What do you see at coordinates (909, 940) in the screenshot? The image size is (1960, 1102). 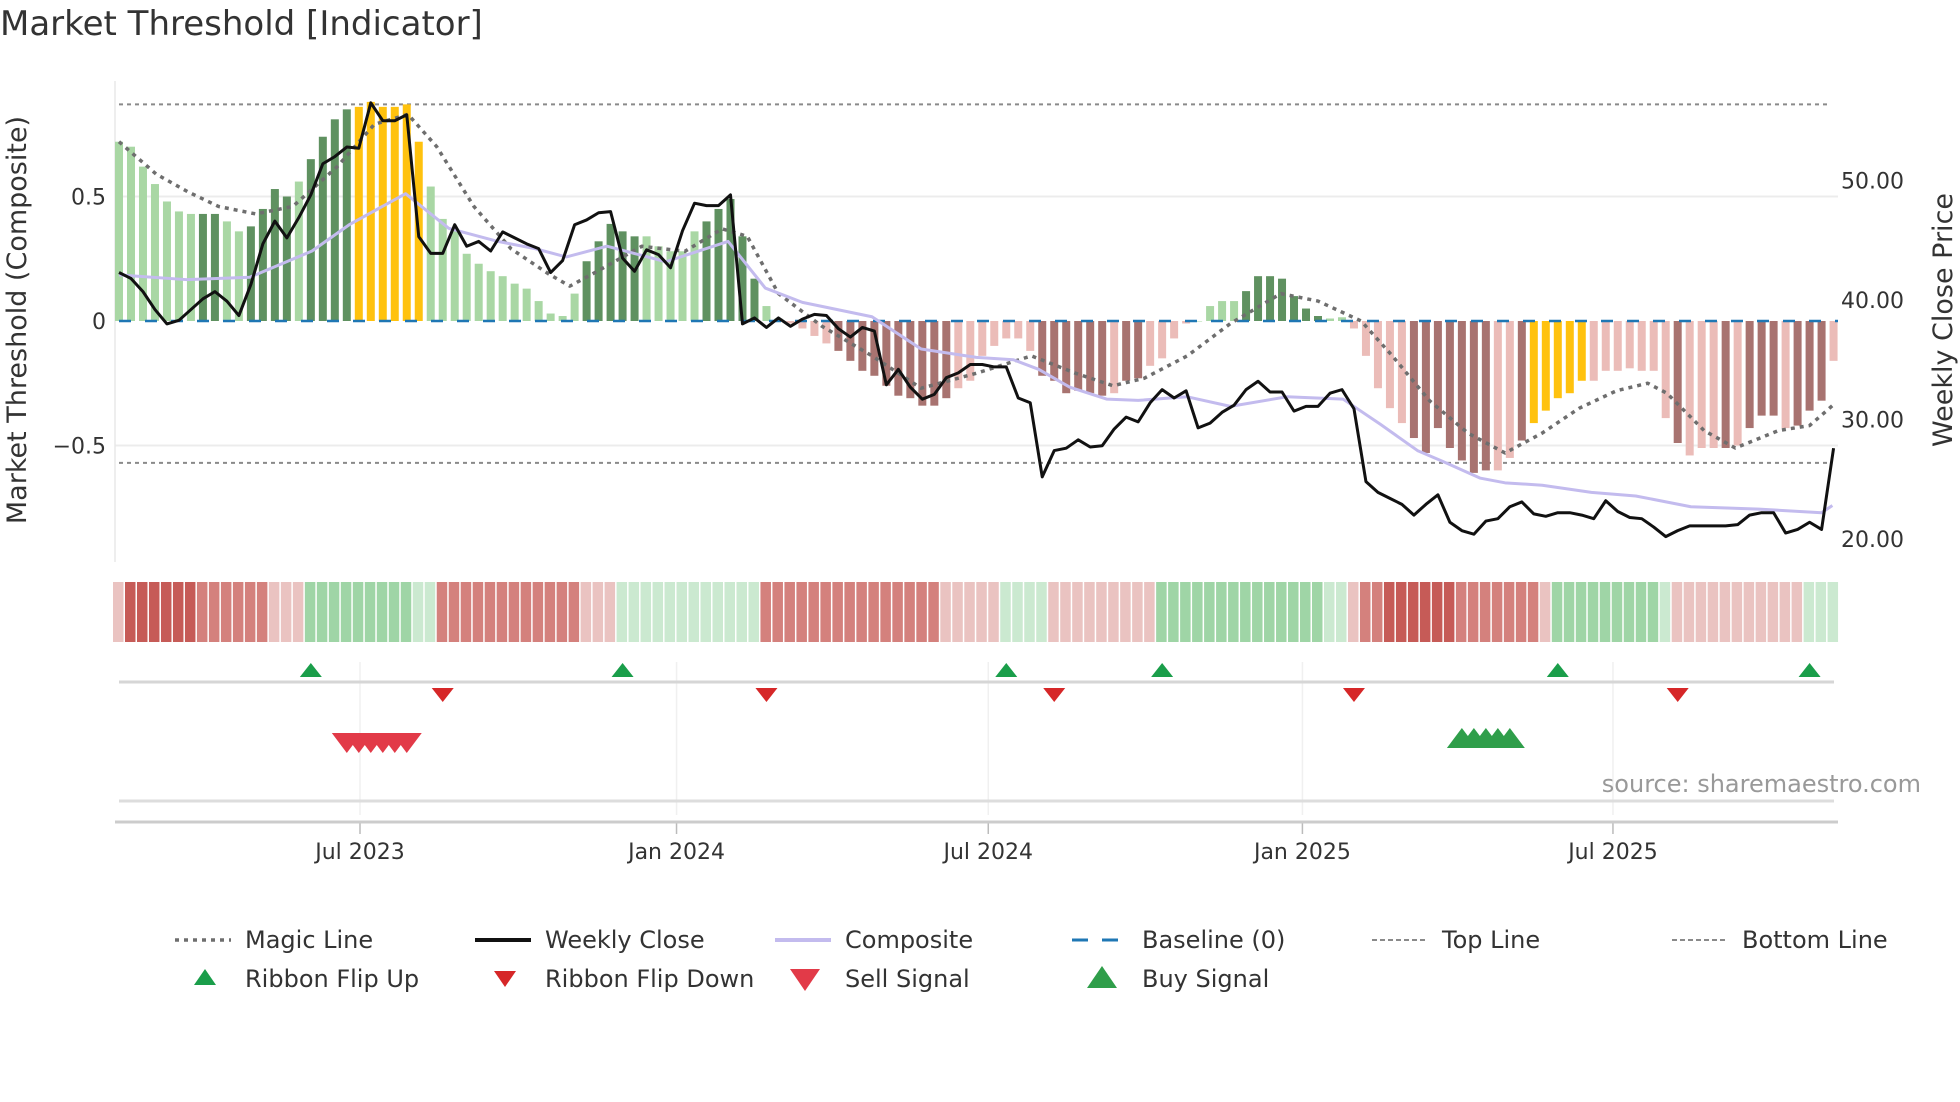 I see `legend-label: Composite` at bounding box center [909, 940].